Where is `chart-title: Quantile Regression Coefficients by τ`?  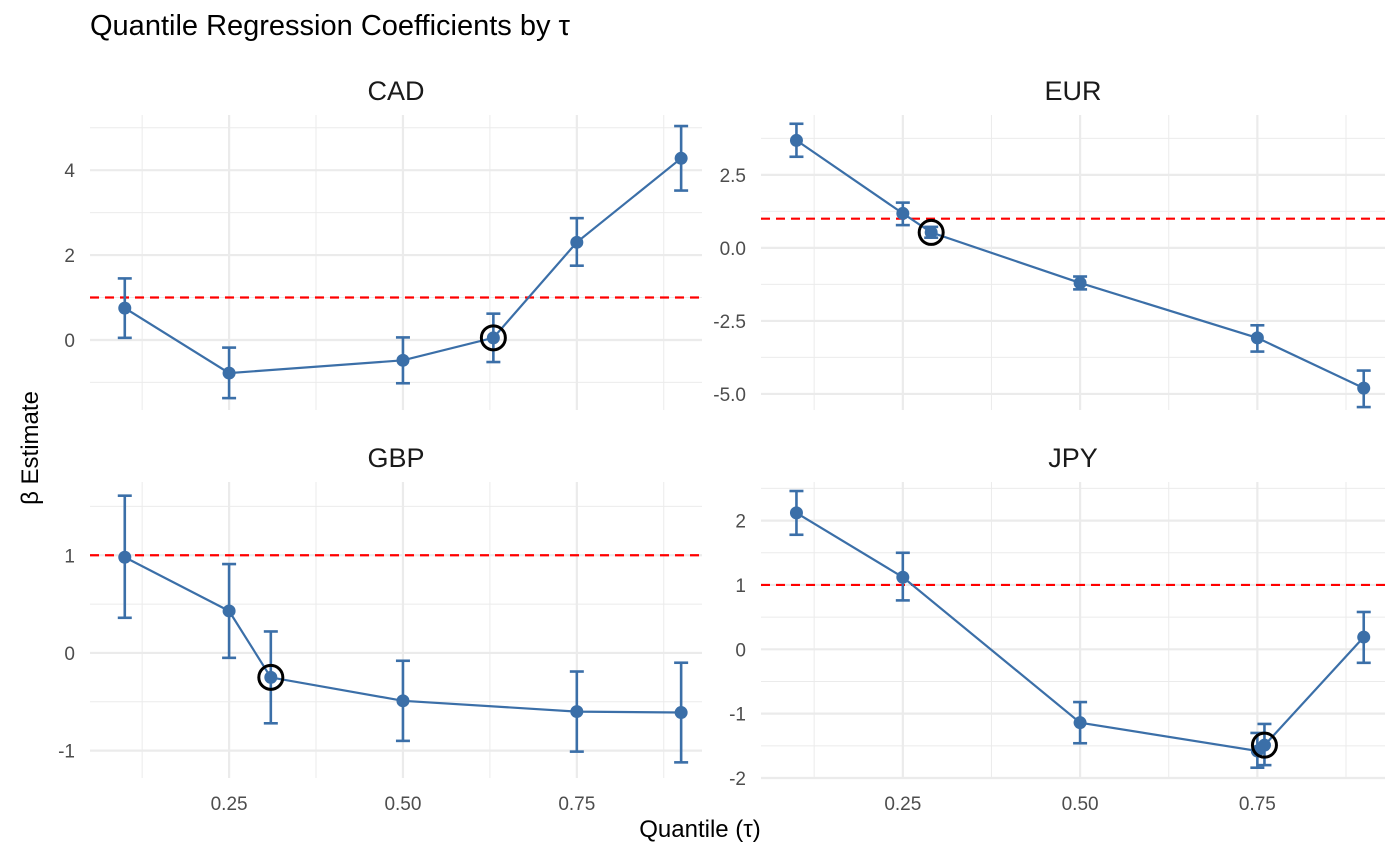
chart-title: Quantile Regression Coefficients by τ is located at coordinates (330, 26).